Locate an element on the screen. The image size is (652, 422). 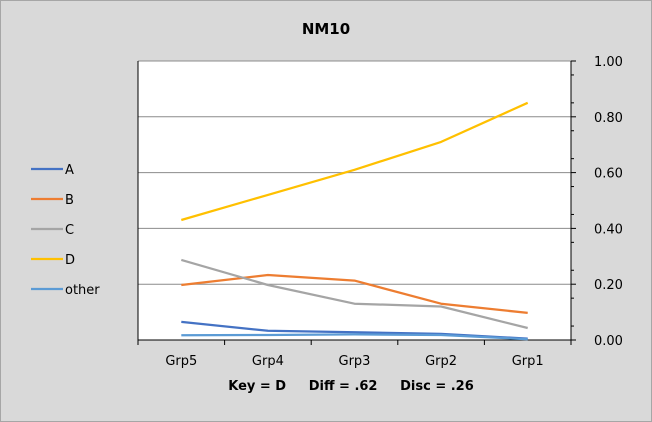
series-line-c is located at coordinates (354, 294).